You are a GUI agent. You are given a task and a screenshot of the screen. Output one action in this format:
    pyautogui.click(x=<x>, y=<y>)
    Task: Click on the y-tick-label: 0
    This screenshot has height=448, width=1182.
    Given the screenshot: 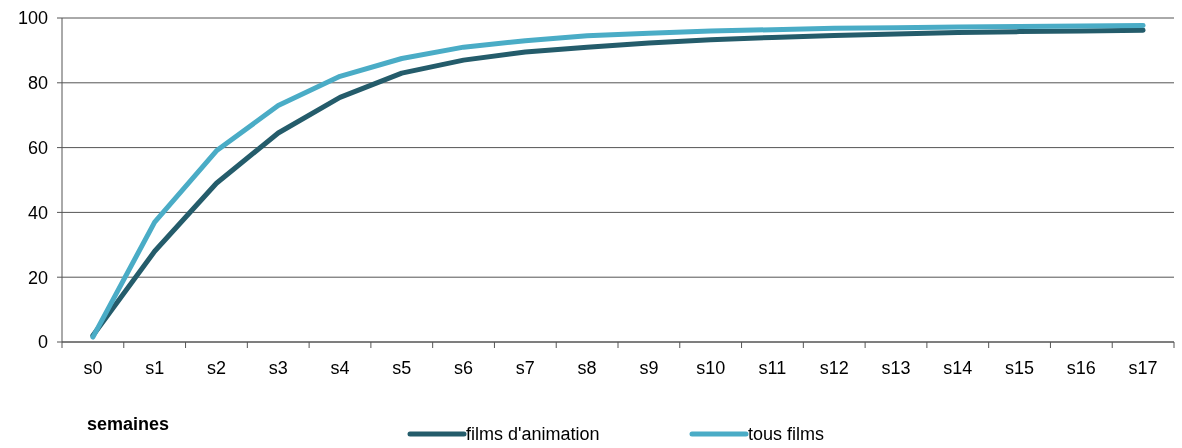 What is the action you would take?
    pyautogui.click(x=42, y=342)
    